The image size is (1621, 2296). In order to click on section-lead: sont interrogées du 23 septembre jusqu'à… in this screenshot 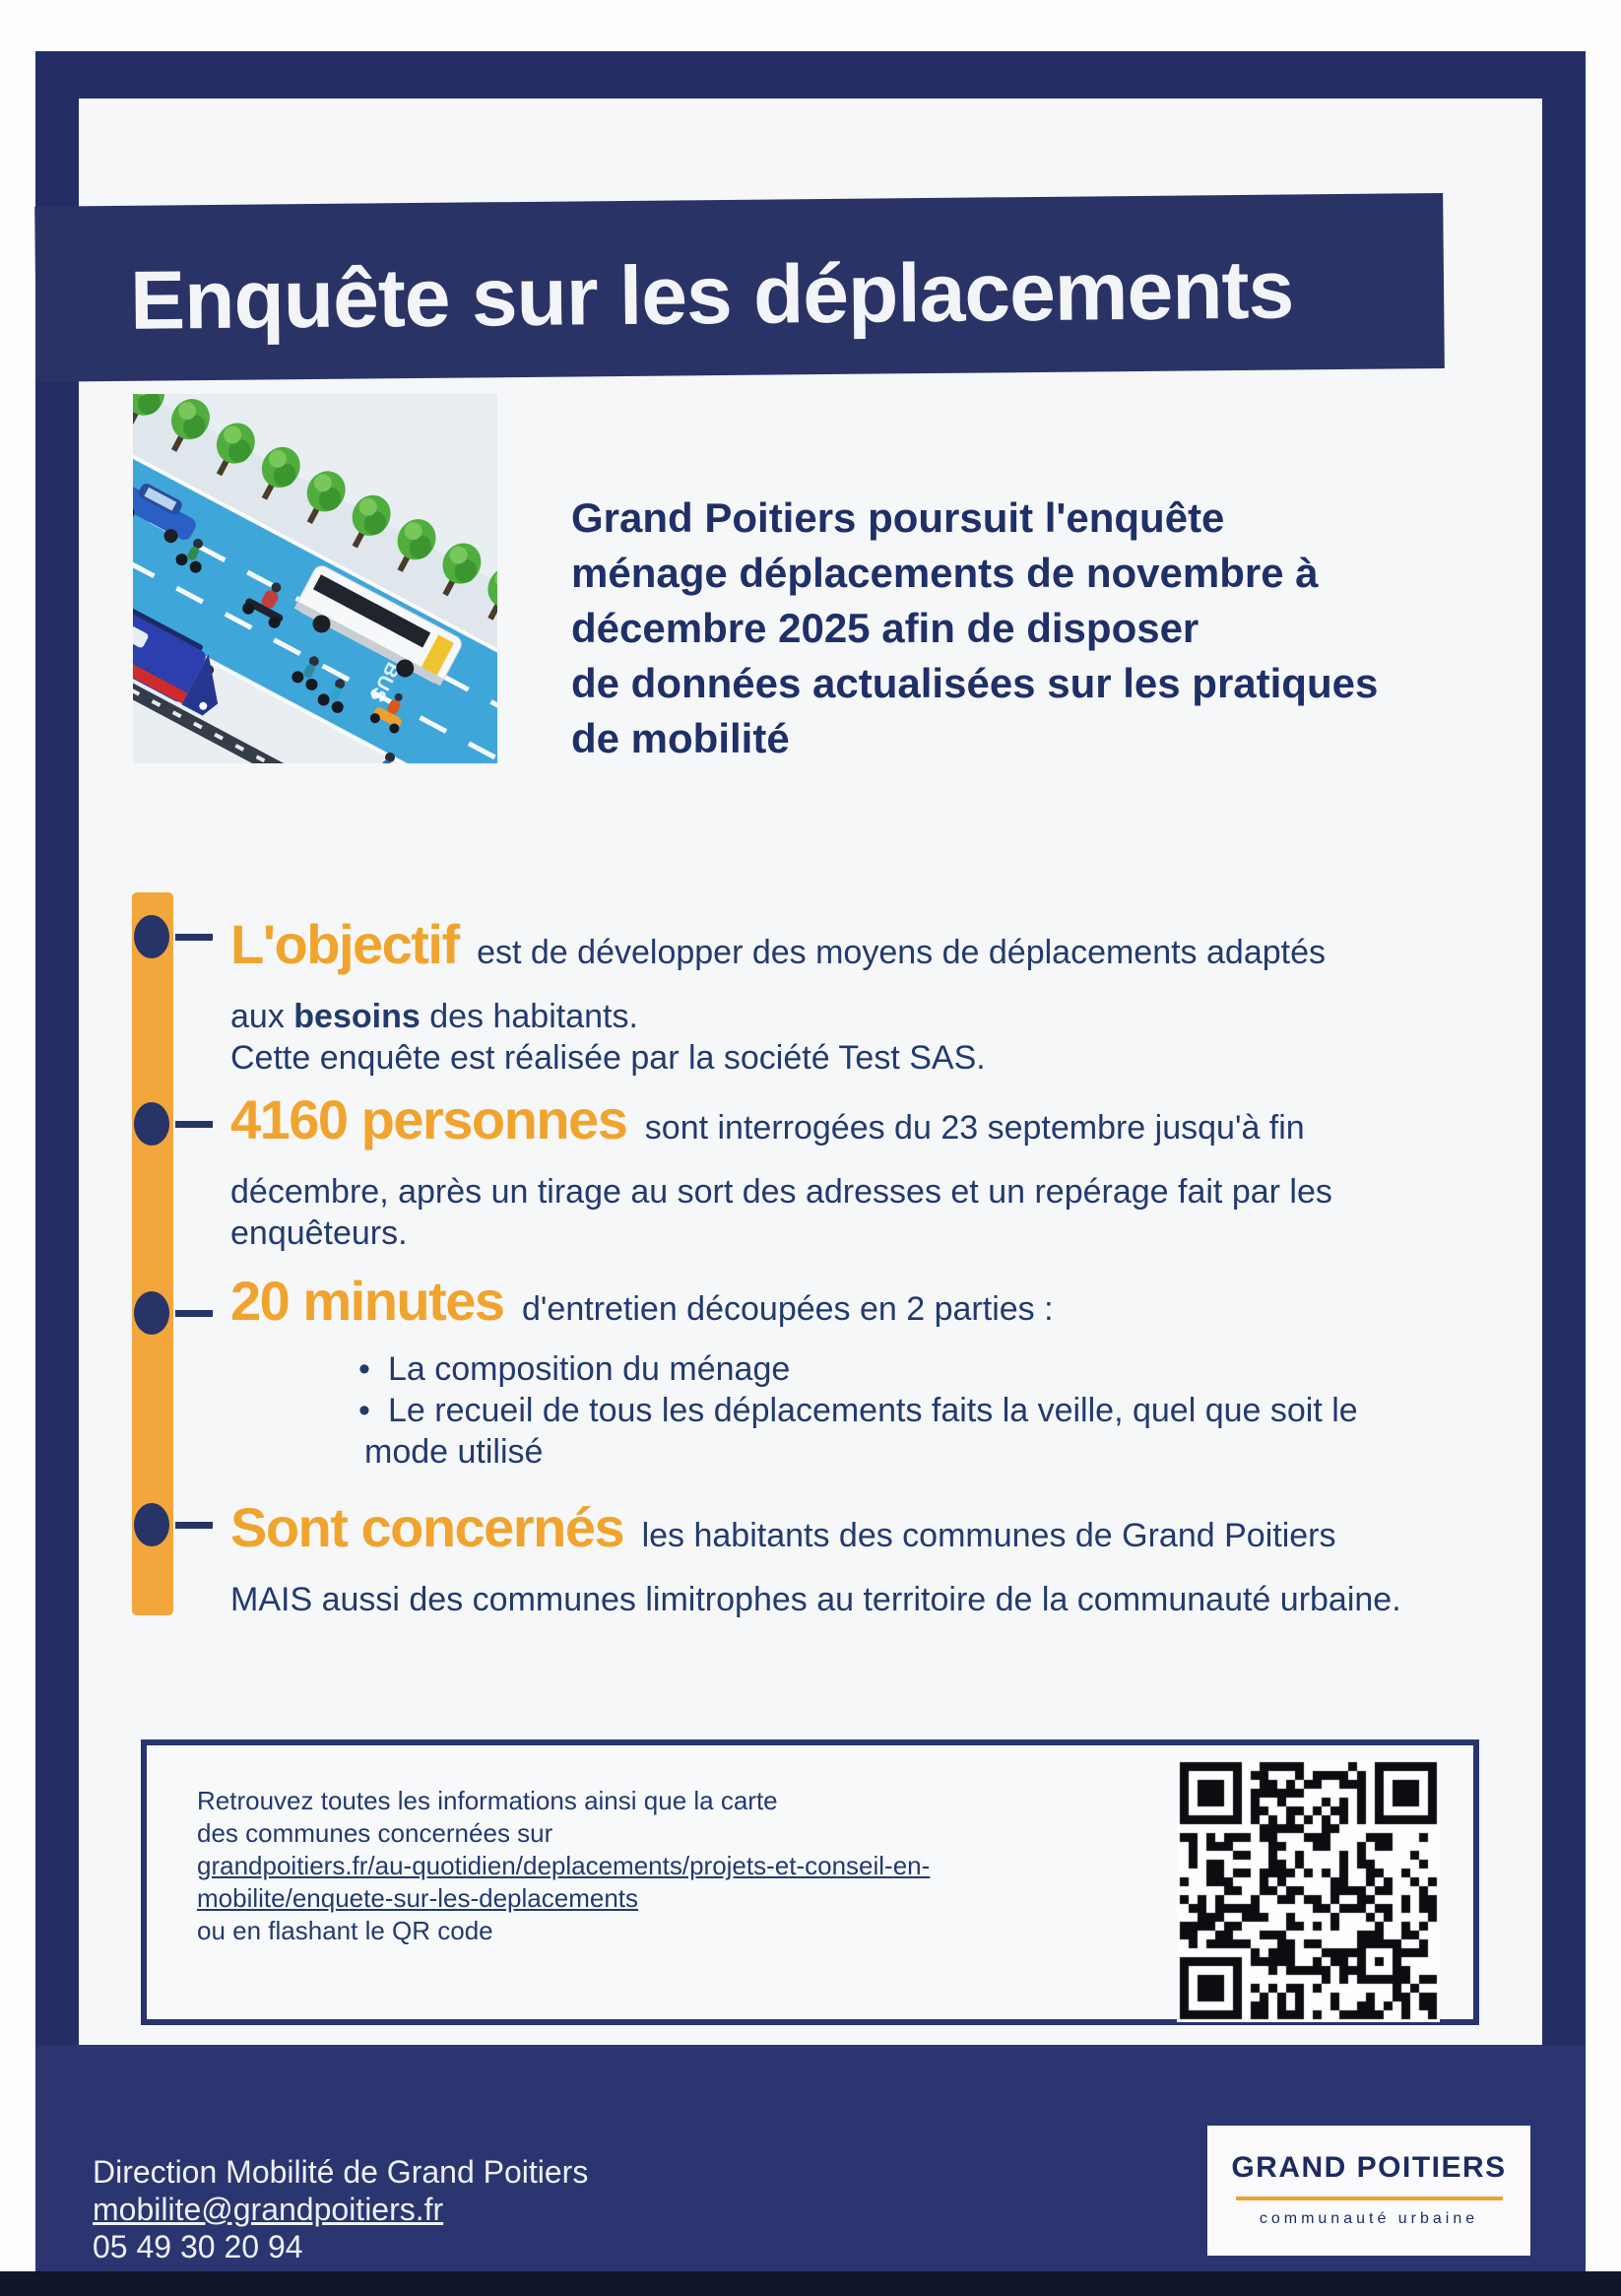, I will do `click(975, 1128)`.